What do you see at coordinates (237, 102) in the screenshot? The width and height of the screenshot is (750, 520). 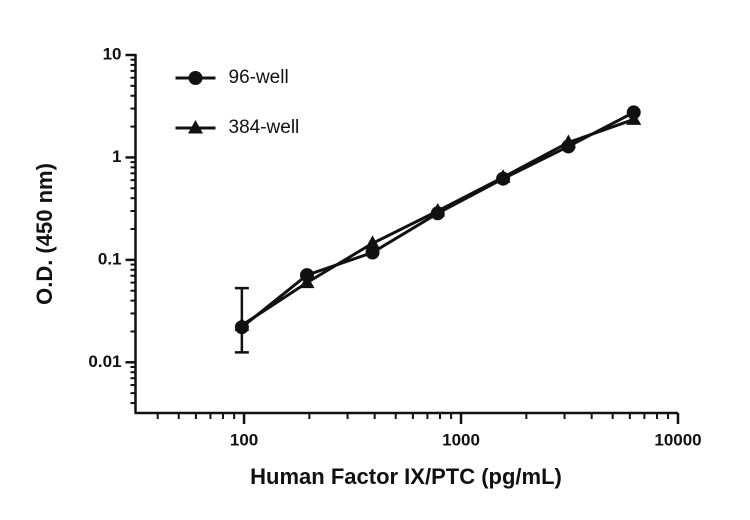 I see `legend: 96-well 384-well` at bounding box center [237, 102].